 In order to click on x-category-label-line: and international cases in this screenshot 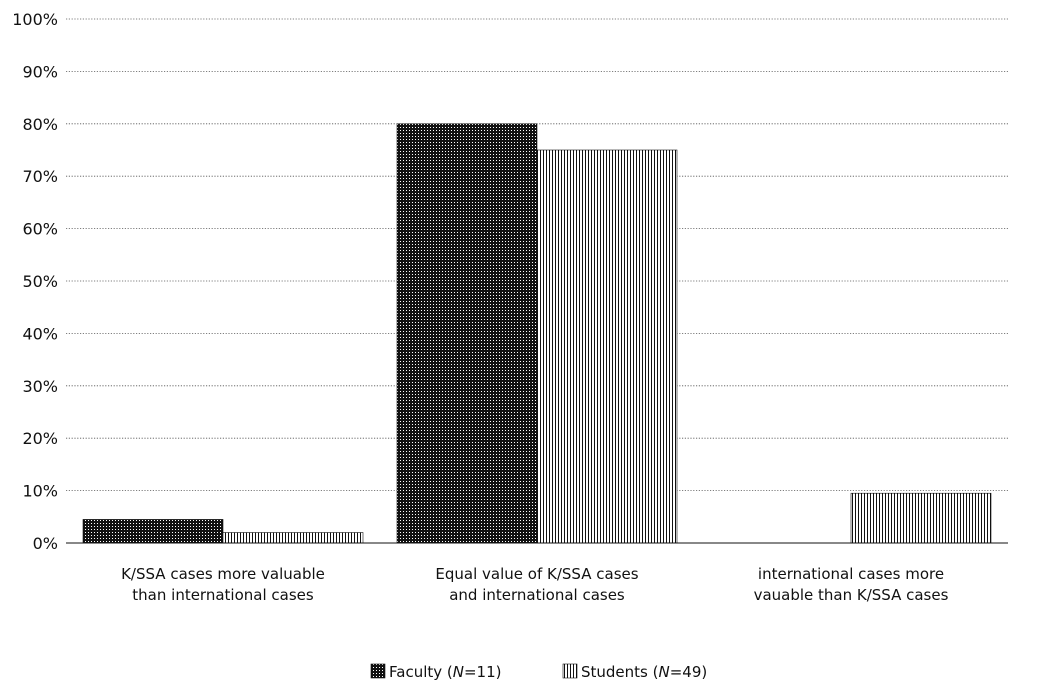, I will do `click(537, 595)`.